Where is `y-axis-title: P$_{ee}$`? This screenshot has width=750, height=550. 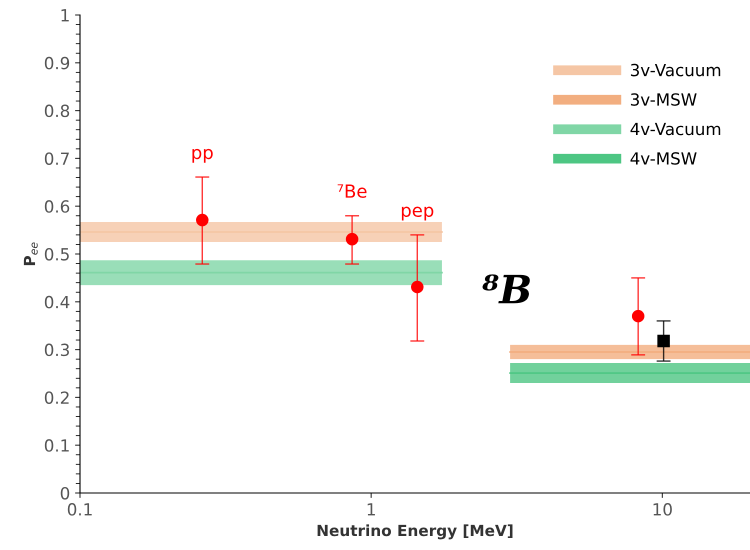
y-axis-title: P$_{ee}$ is located at coordinates (31, 254).